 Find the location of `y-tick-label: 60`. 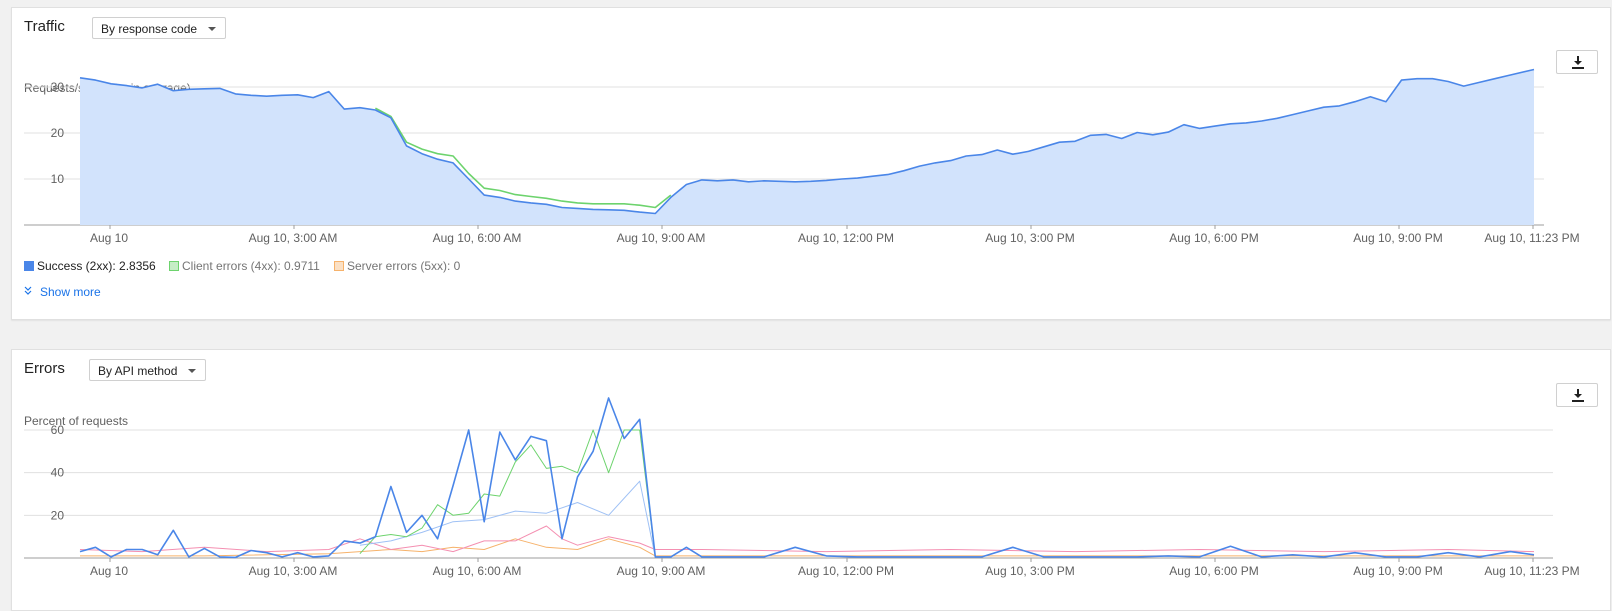

y-tick-label: 60 is located at coordinates (58, 430).